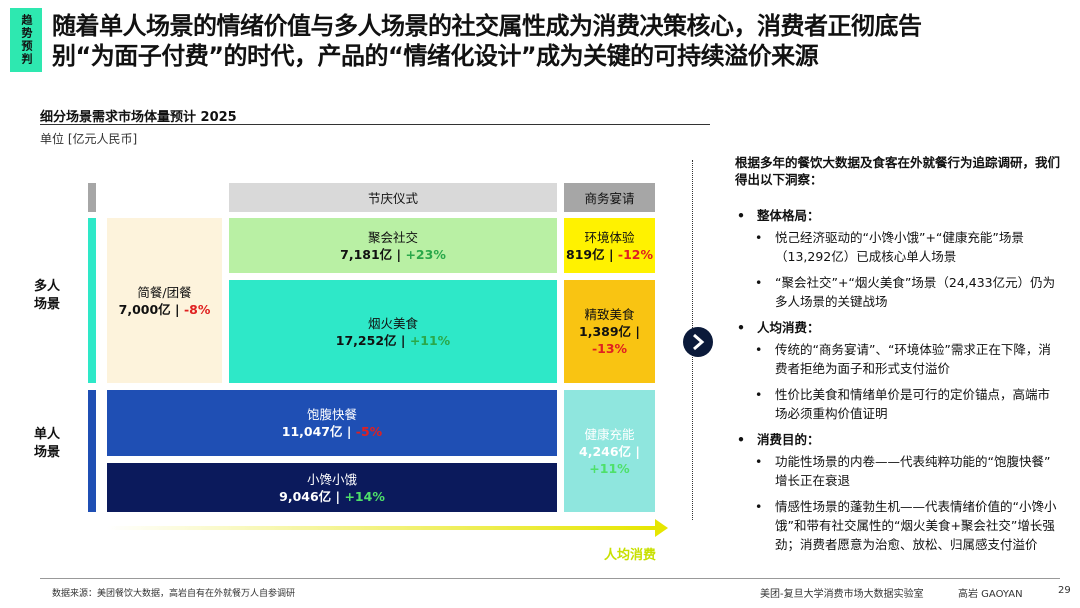 The image size is (1080, 608). What do you see at coordinates (369, 431) in the screenshot?
I see `change: -5%` at bounding box center [369, 431].